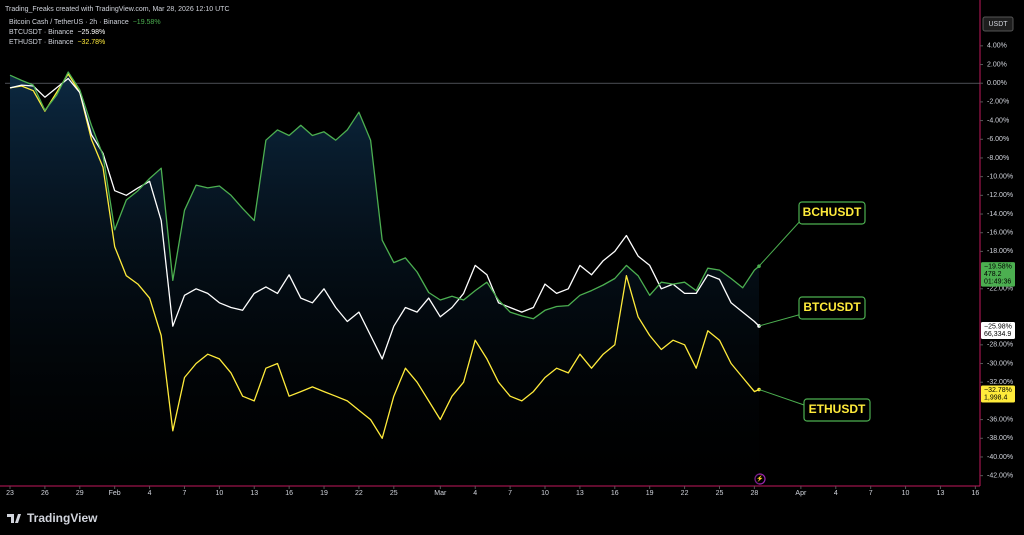  I want to click on legend-change: −32.78%, so click(91, 42).